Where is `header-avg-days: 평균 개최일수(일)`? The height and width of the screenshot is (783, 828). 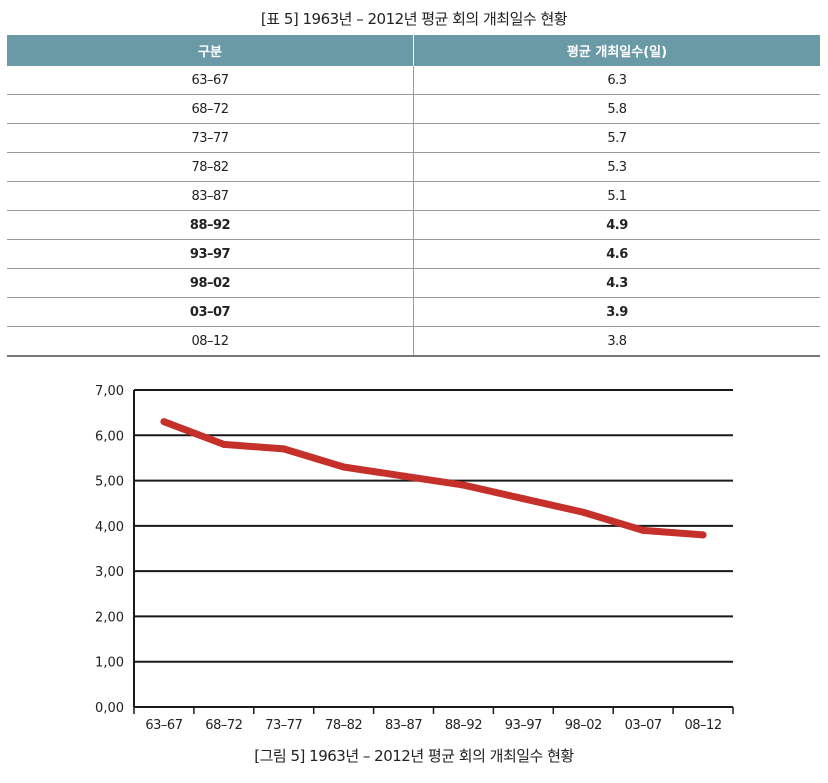 header-avg-days: 평균 개최일수(일) is located at coordinates (616, 50).